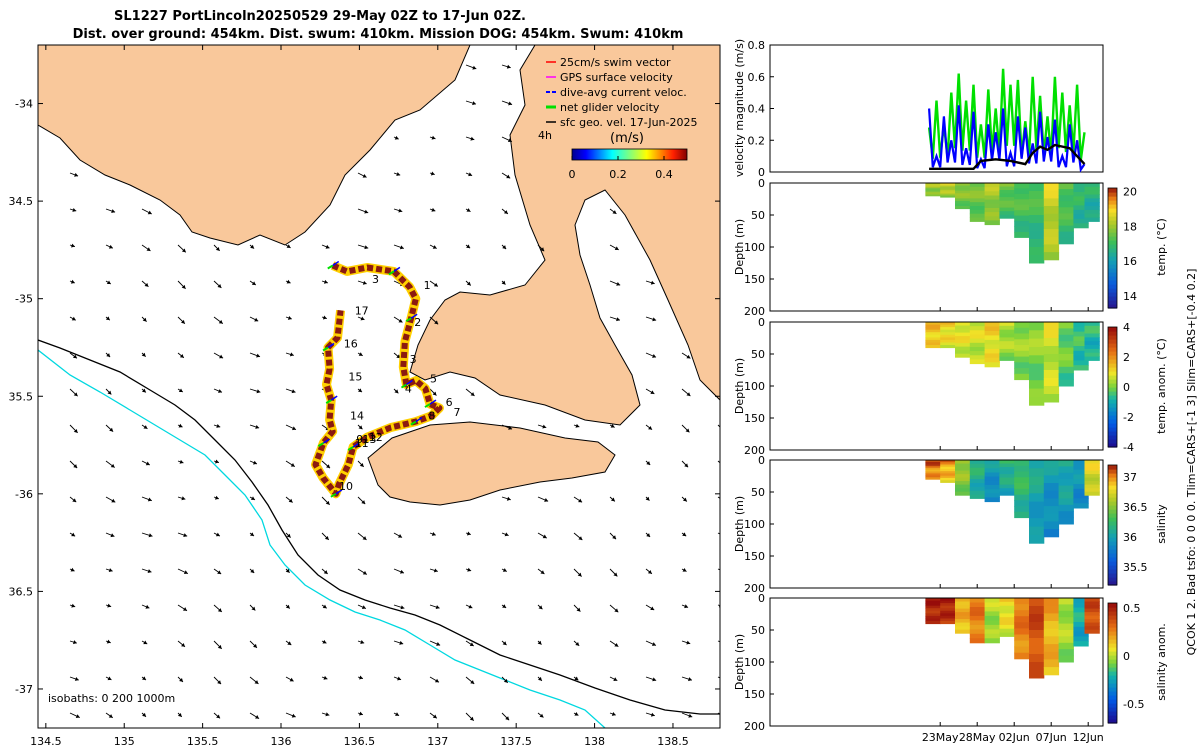  What do you see at coordinates (1161, 662) in the screenshot?
I see `salinity-anomaly-section-colorbar-label: salinity anom.` at bounding box center [1161, 662].